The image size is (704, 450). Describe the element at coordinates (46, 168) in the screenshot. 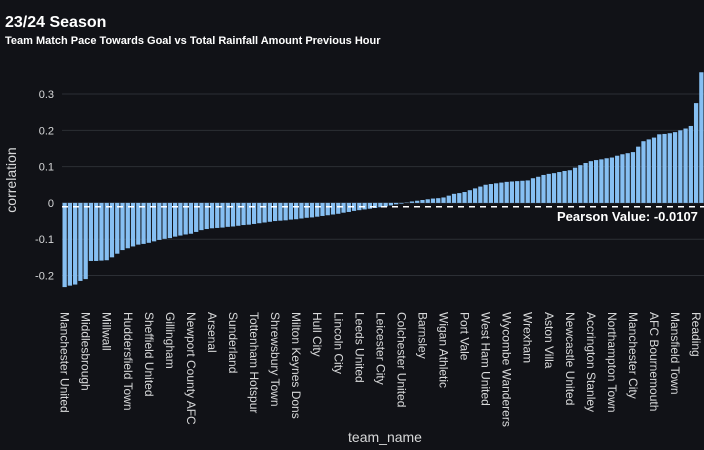

I see `y-tick-label: 0.1` at that location.